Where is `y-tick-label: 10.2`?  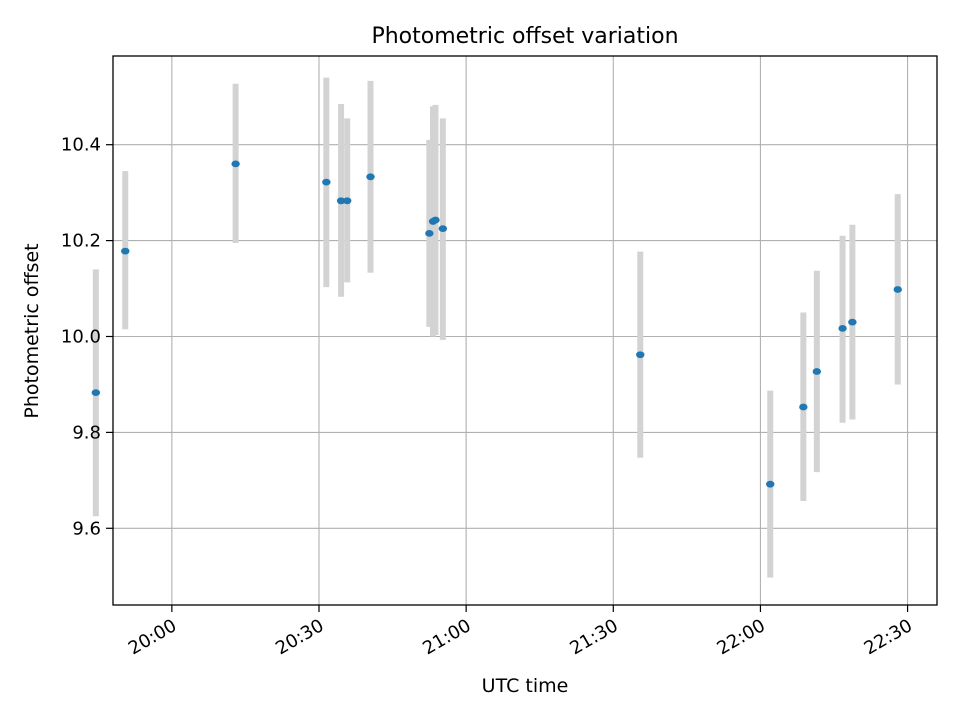
y-tick-label: 10.2 is located at coordinates (81, 241).